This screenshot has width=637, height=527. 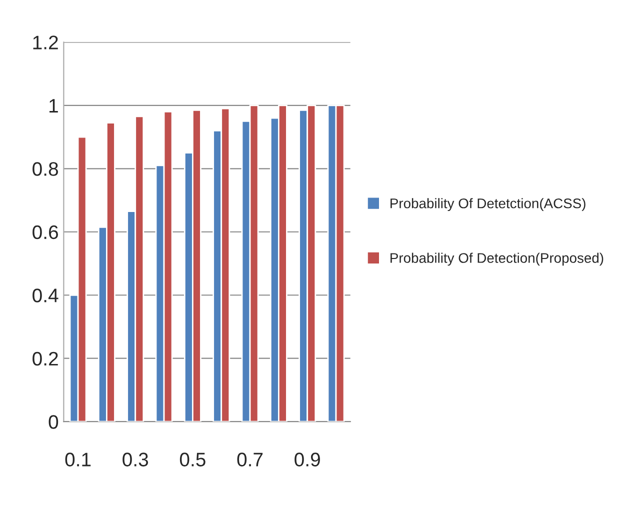 I want to click on x-tick-label: 0.3, so click(x=135, y=459).